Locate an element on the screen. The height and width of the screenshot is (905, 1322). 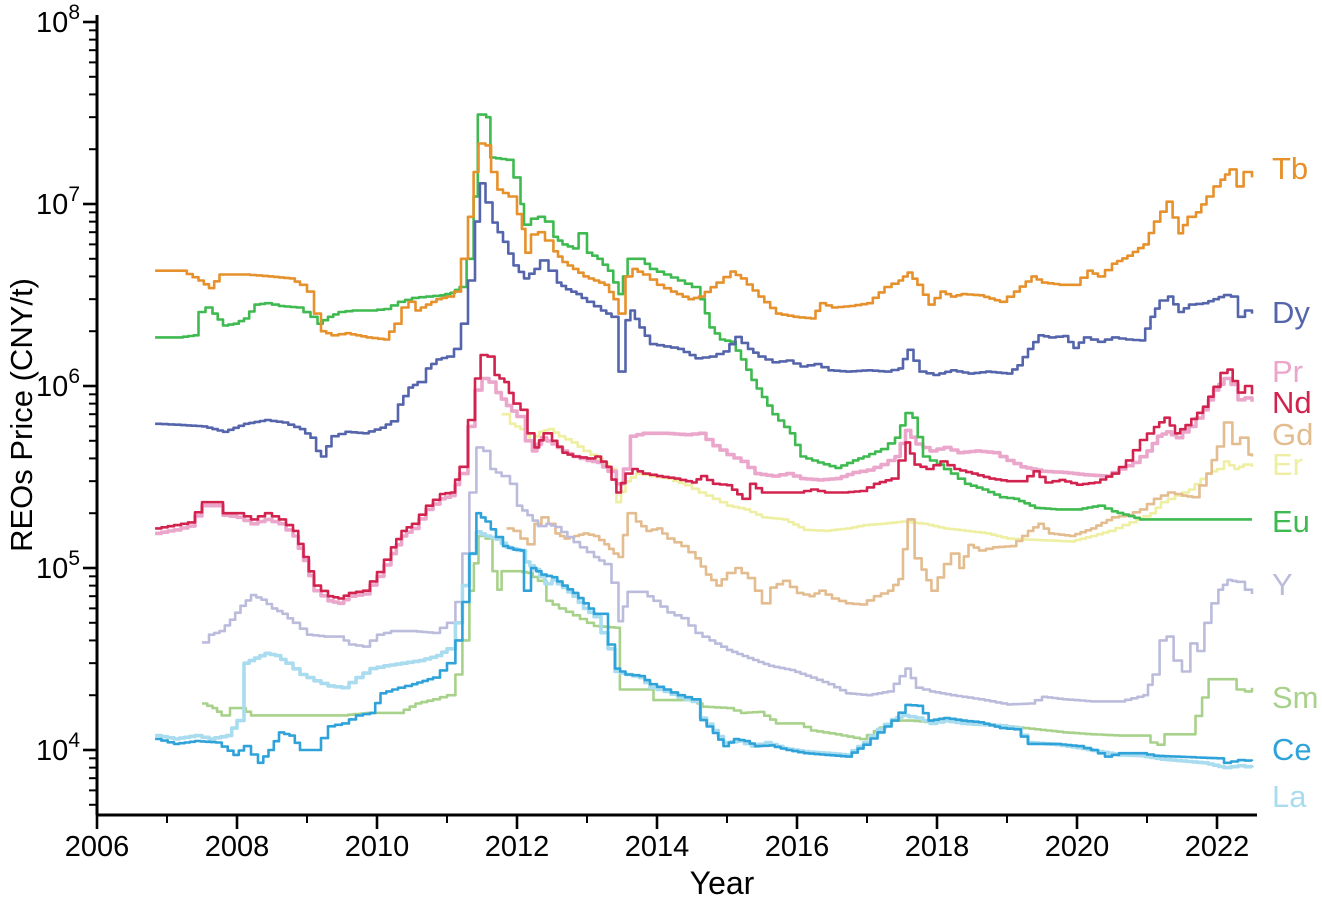
x-tick-label: 2016 is located at coordinates (797, 847).